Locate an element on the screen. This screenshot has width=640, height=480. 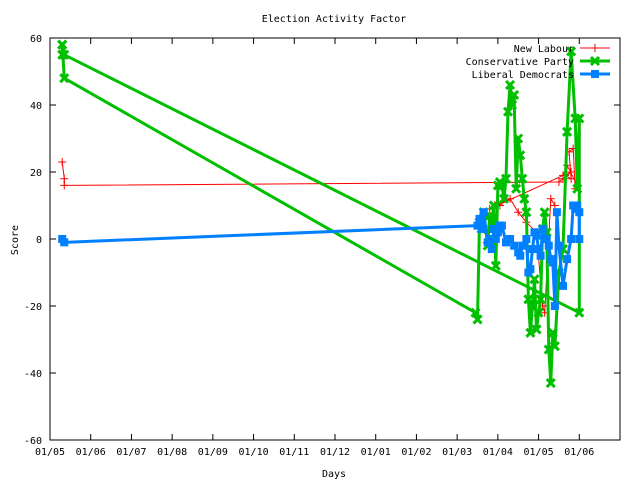
y-tick-label: 60 is located at coordinates (36, 39).